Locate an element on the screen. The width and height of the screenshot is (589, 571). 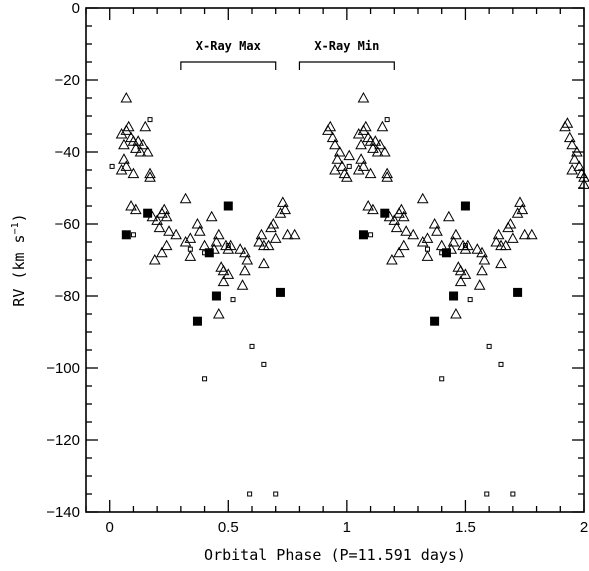
annotation-bracket is located at coordinates (228, 65).